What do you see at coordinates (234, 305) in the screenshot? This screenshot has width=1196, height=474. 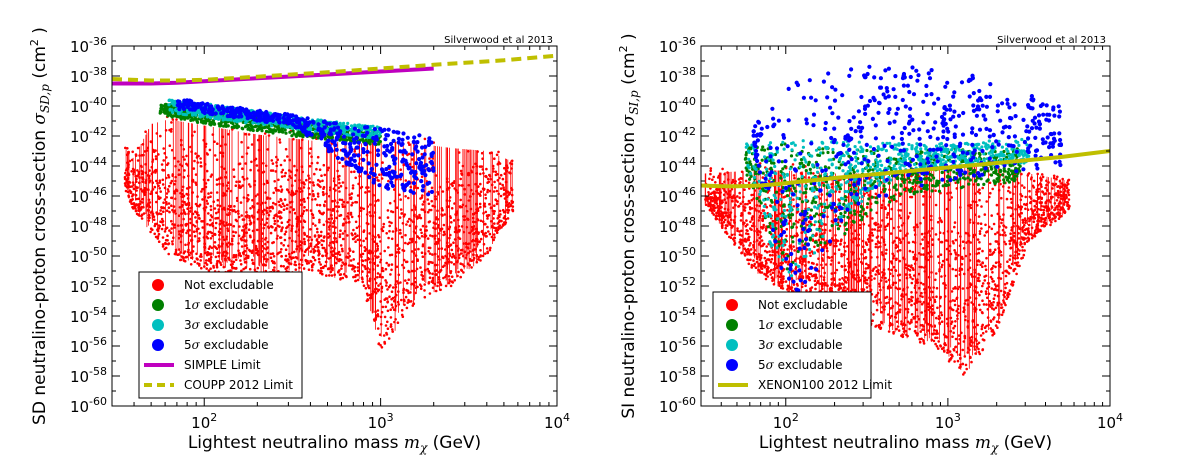 I see `sd-legend-text: excludable` at bounding box center [234, 305].